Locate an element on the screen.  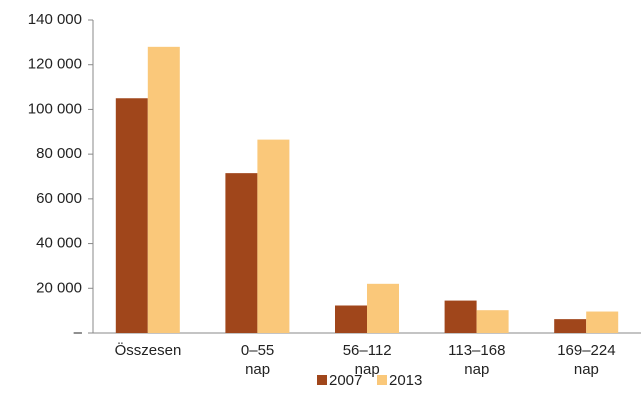
y-tick-label: 40 000 is located at coordinates (59, 243).